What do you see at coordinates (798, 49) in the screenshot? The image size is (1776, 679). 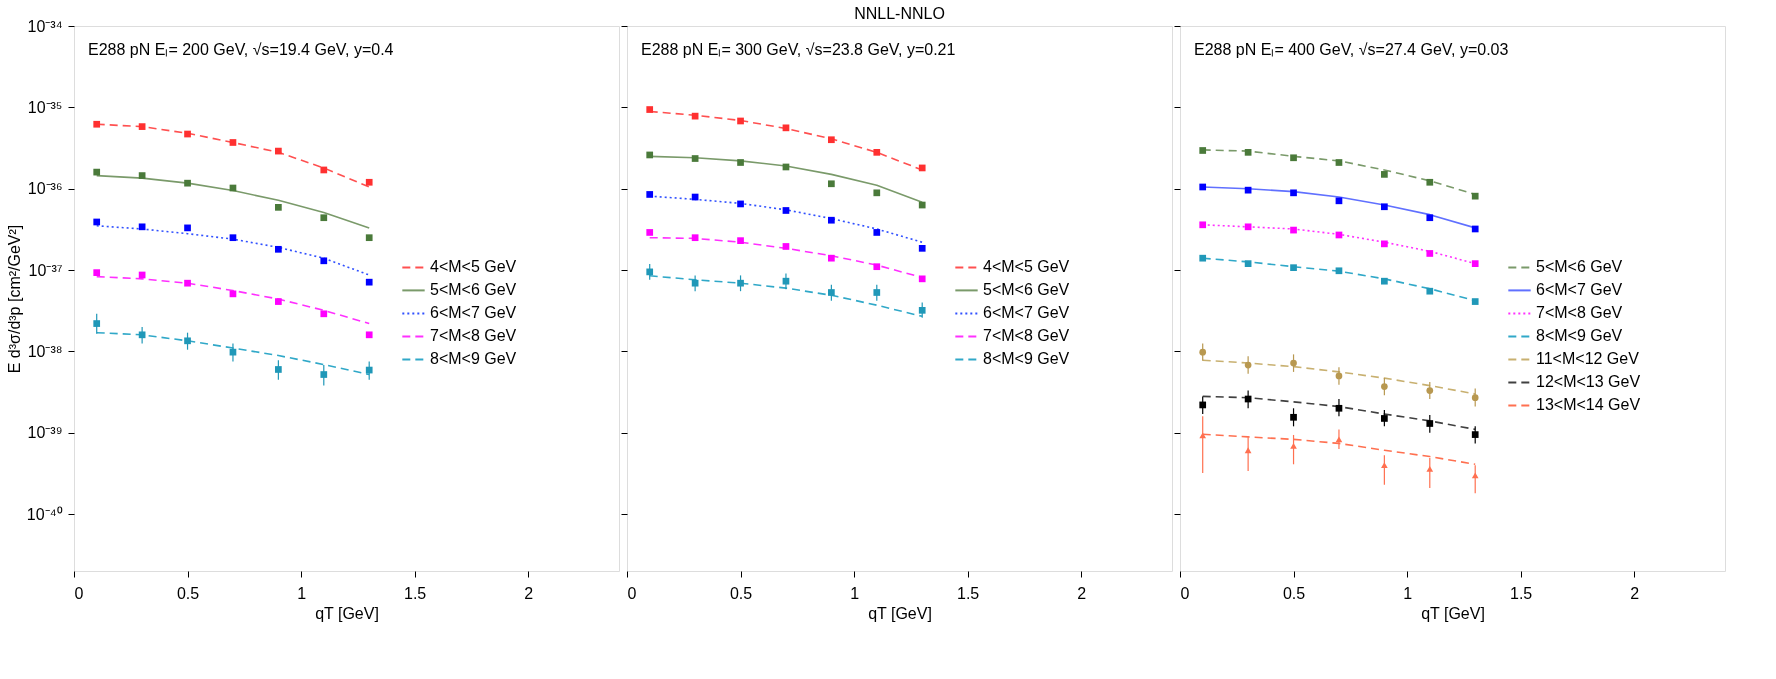 I see `annotation: E288 pN Eₗ= 300 GeV, √s=23.8 GeV, y=0.21` at bounding box center [798, 49].